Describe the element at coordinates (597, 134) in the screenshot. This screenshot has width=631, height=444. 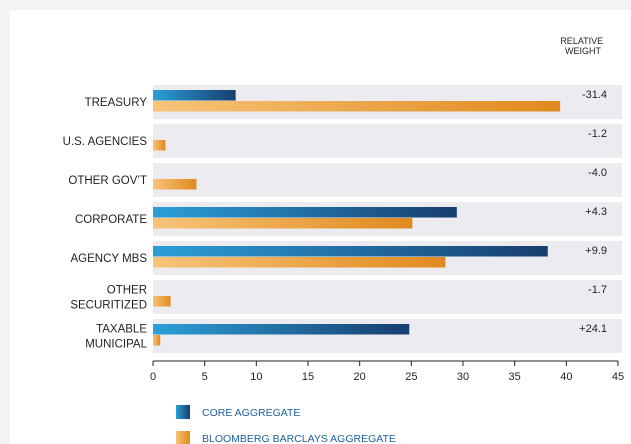
I see `relative-weight-value: -1.2` at that location.